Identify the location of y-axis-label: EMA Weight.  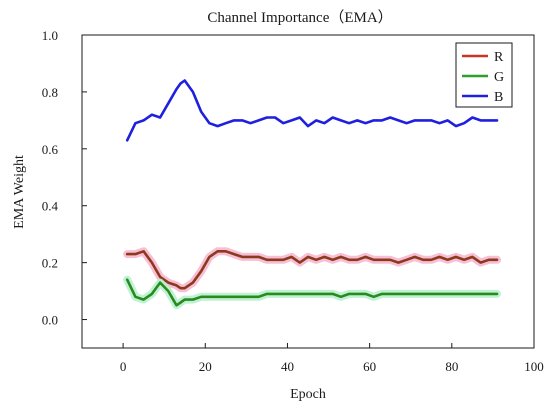
(19, 192).